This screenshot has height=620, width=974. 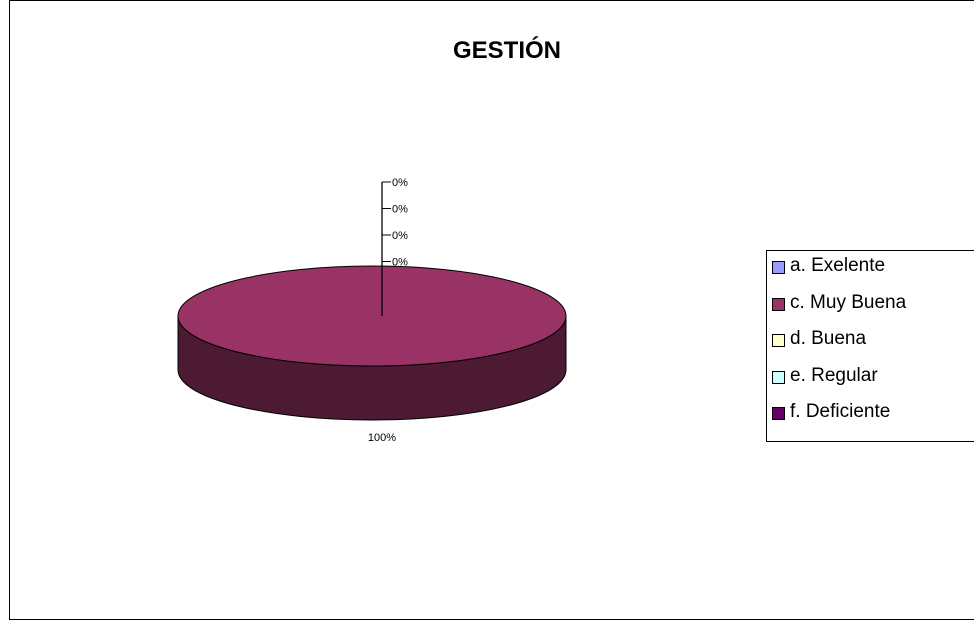 What do you see at coordinates (506, 50) in the screenshot?
I see `chart-title: GESTIÓN` at bounding box center [506, 50].